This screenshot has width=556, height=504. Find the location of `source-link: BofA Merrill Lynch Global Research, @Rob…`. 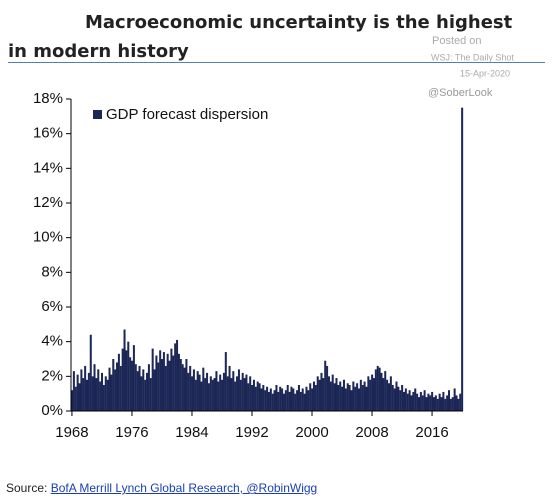

source-link: BofA Merrill Lynch Global Research, @Rob… is located at coordinates (184, 488).